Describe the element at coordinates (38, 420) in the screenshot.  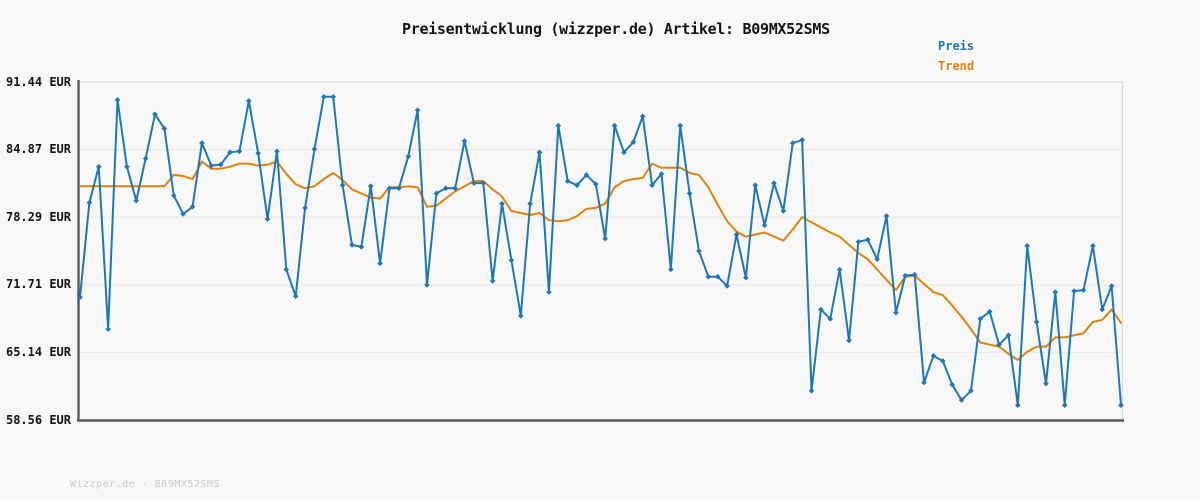
I see `y-axis-tick-label: 58.56 EUR` at that location.